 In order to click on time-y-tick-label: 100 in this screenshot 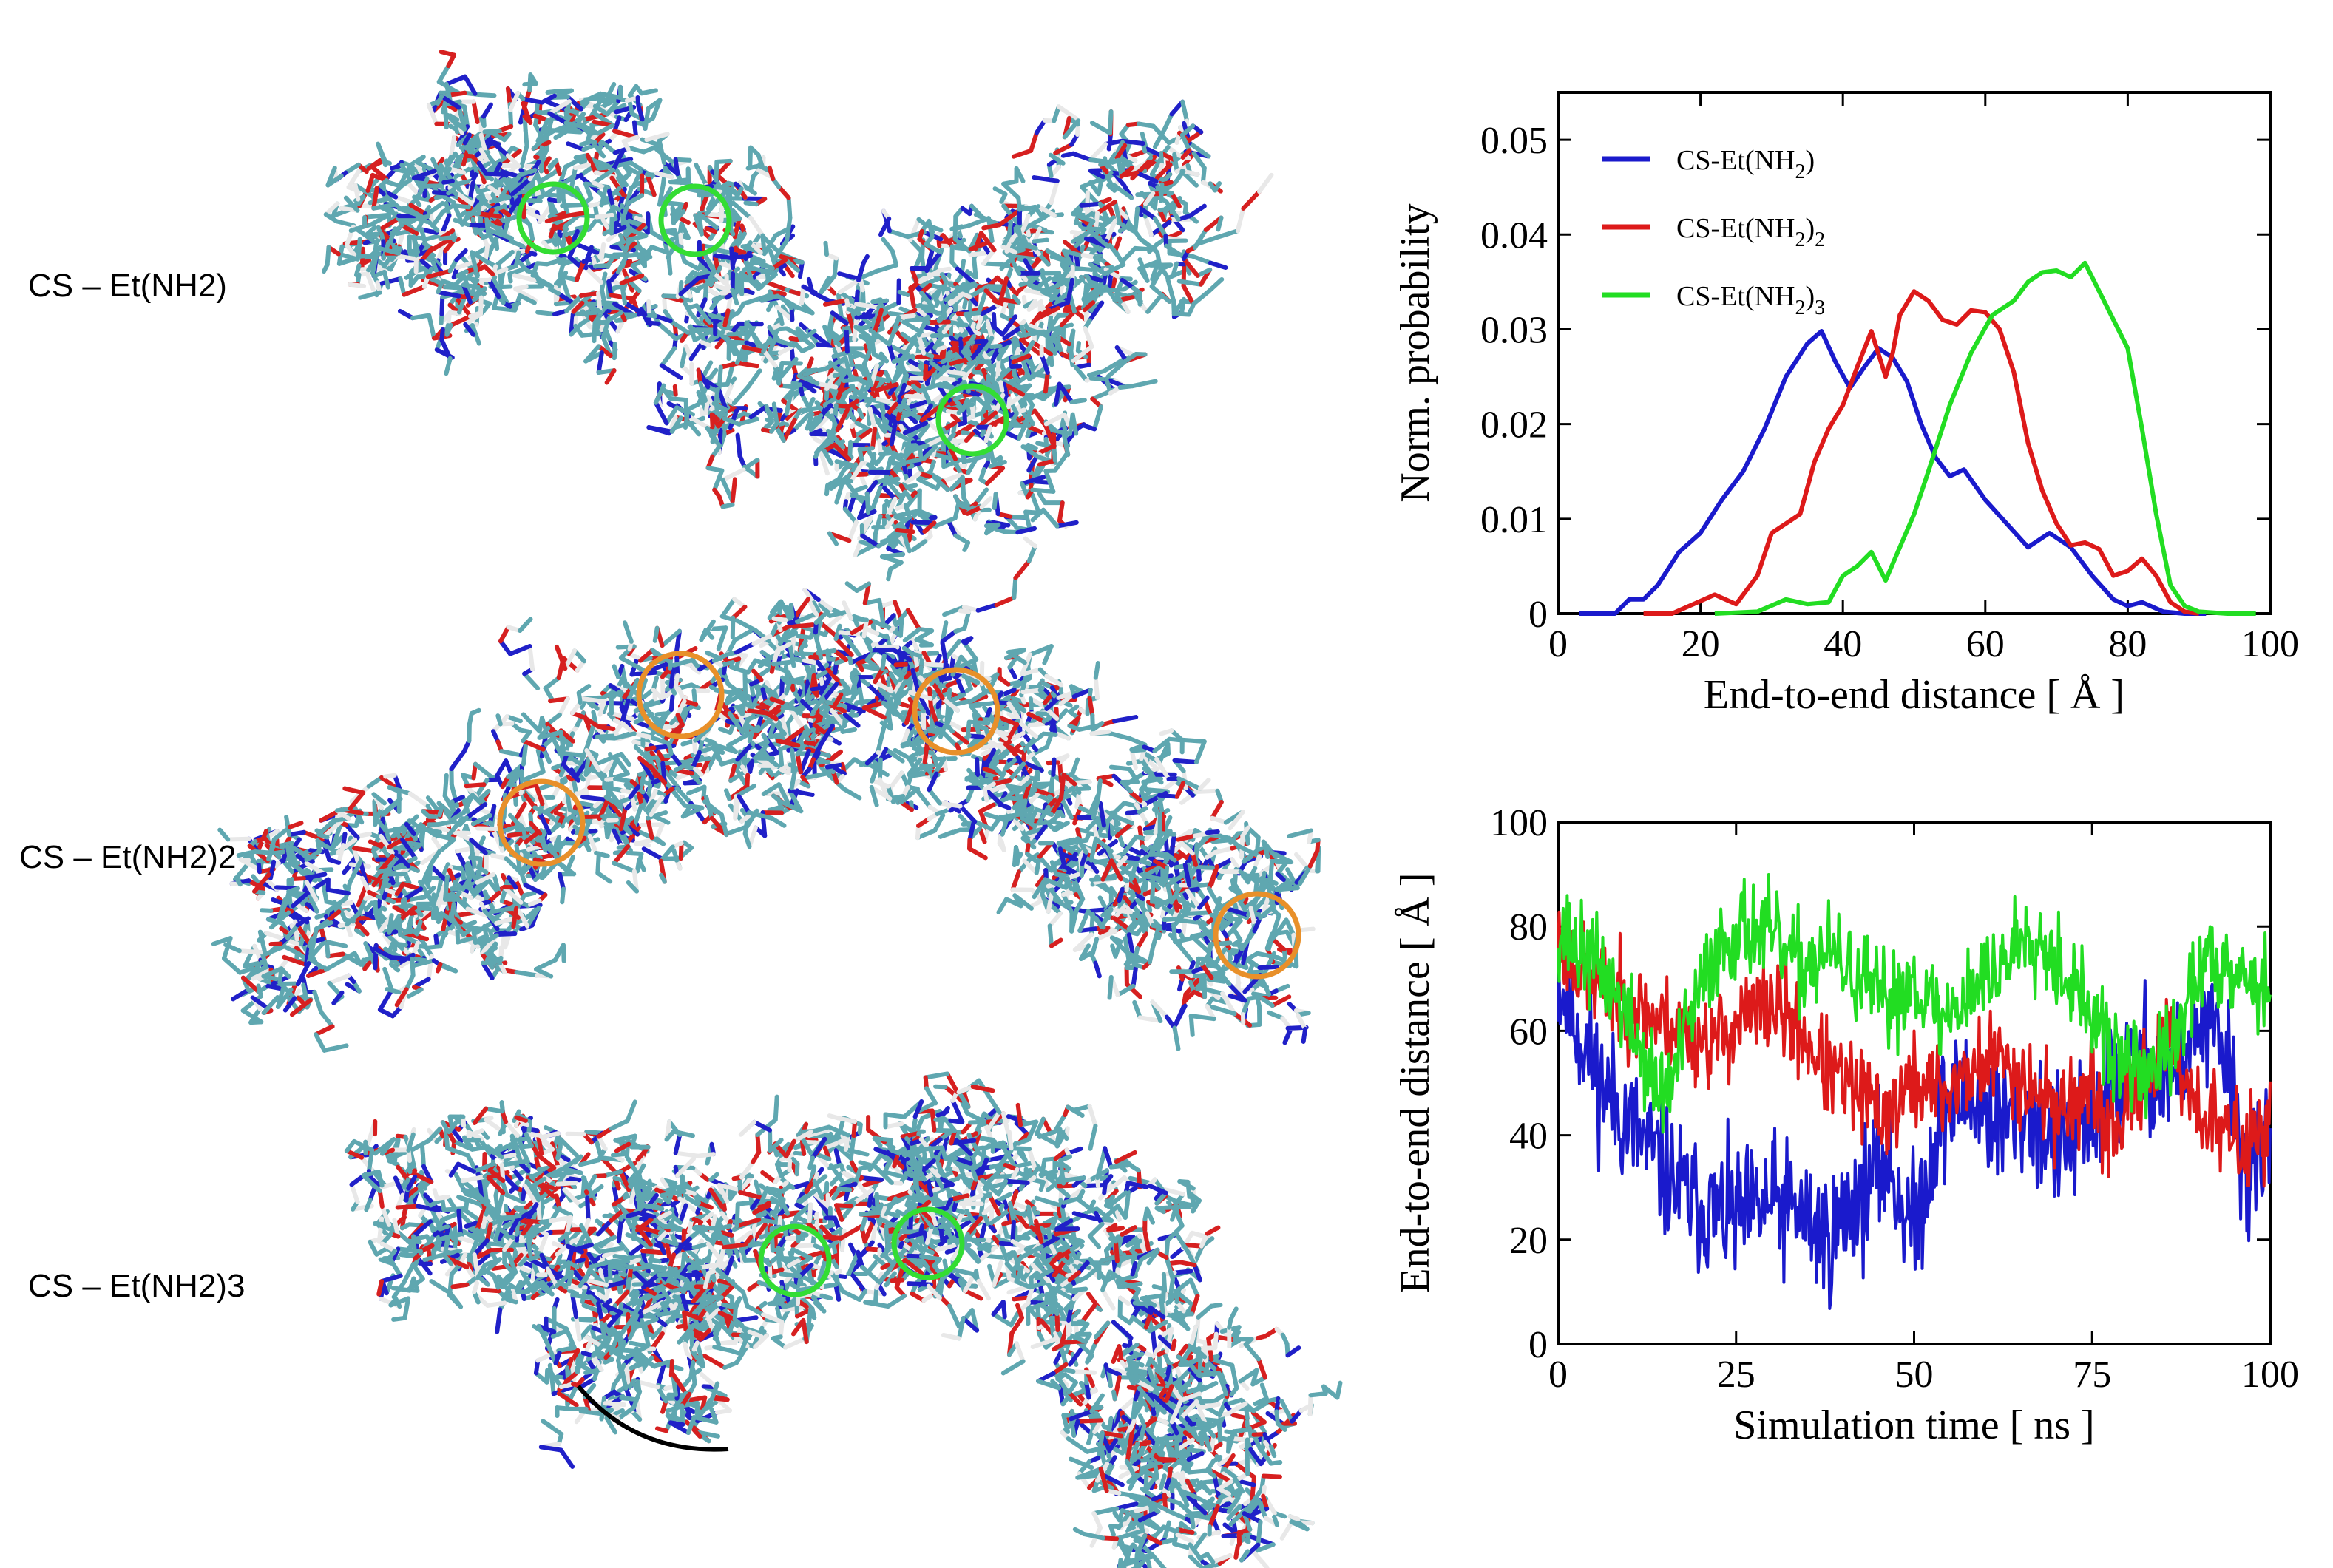, I will do `click(1519, 823)`.